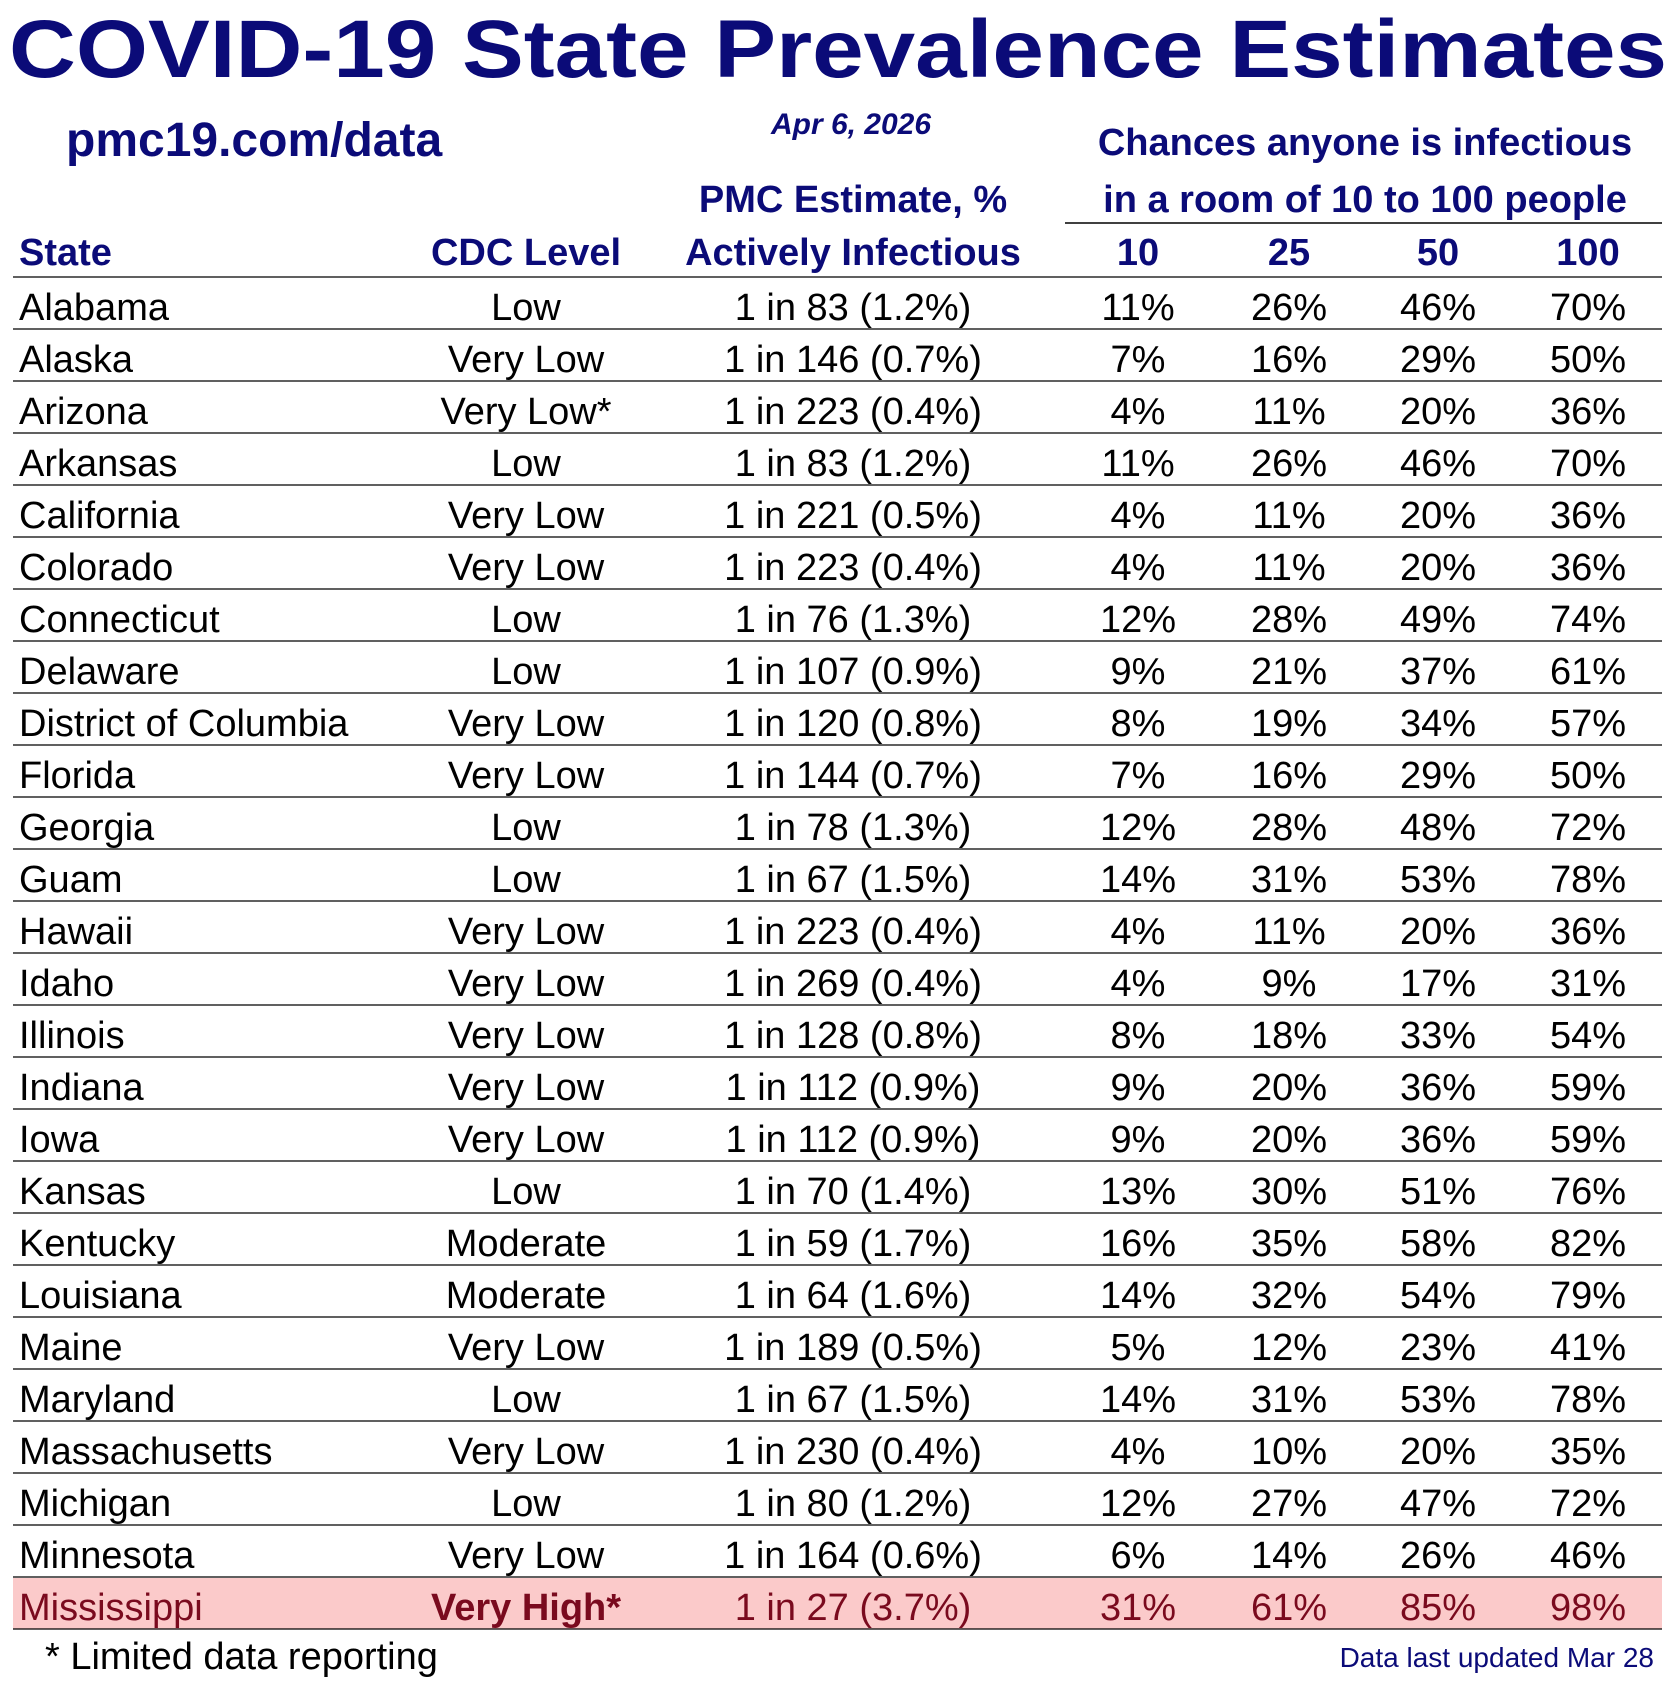 The height and width of the screenshot is (1683, 1678). What do you see at coordinates (853, 1608) in the screenshot?
I see `estimate: 1 in 27 (3.7%)` at bounding box center [853, 1608].